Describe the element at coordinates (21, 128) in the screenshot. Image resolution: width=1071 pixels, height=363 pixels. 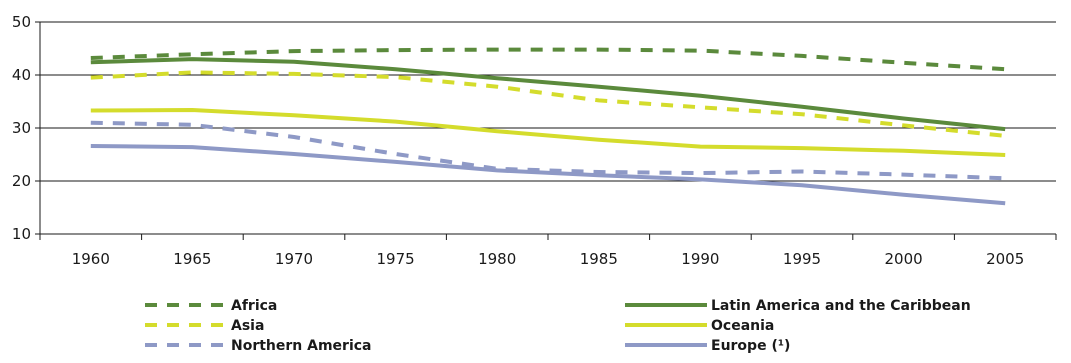
I see `y-tick-label: 30` at that location.